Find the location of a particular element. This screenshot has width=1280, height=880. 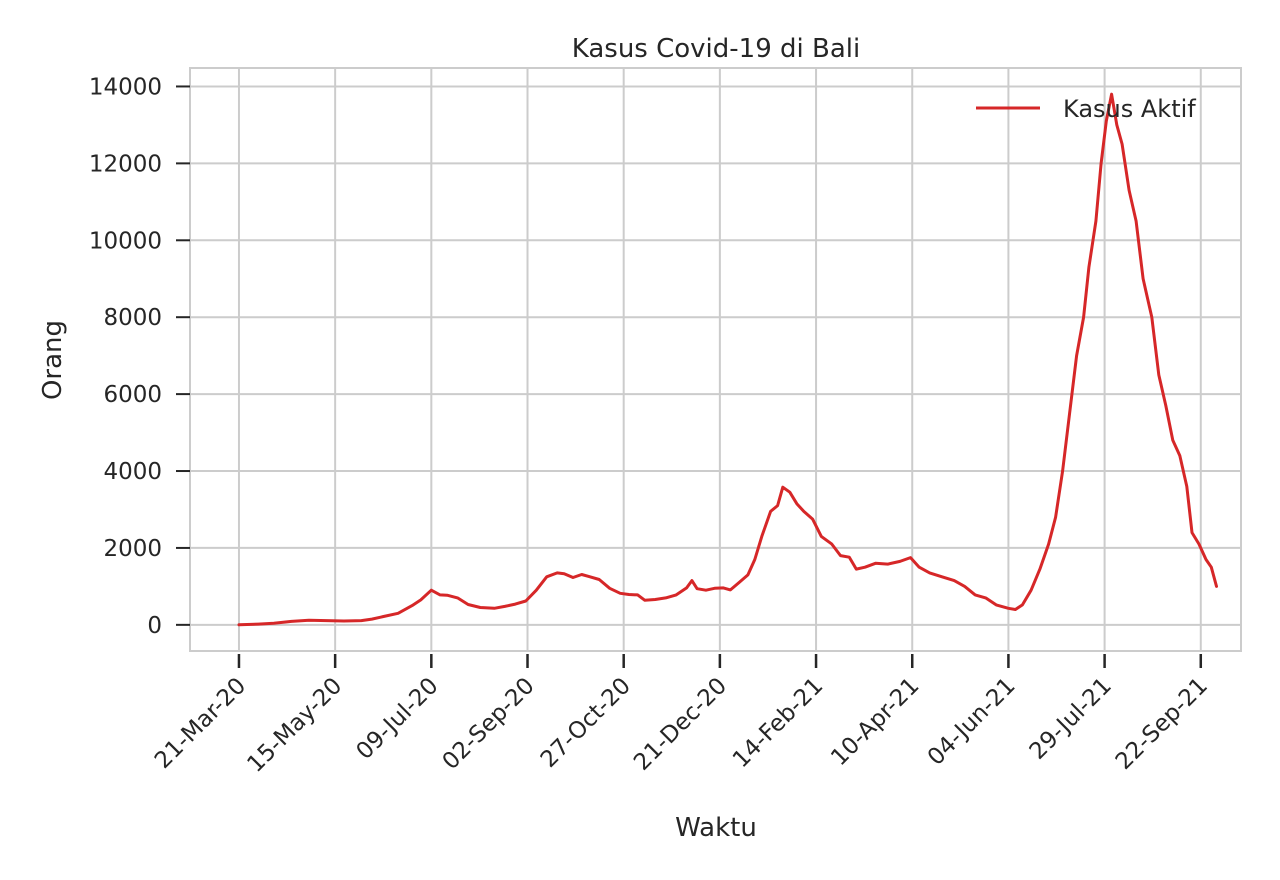

y-tick-label: 0 is located at coordinates (154, 626).